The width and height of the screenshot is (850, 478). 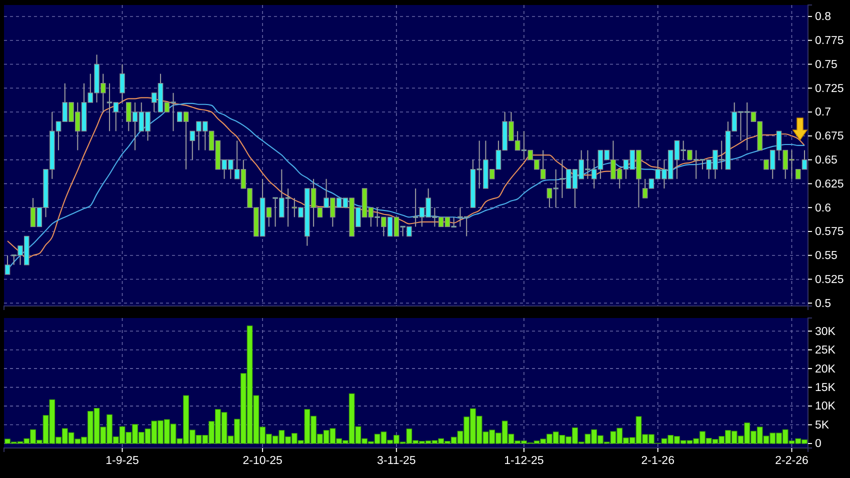 What do you see at coordinates (826, 64) in the screenshot?
I see `y-tick-label: 0.75` at bounding box center [826, 64].